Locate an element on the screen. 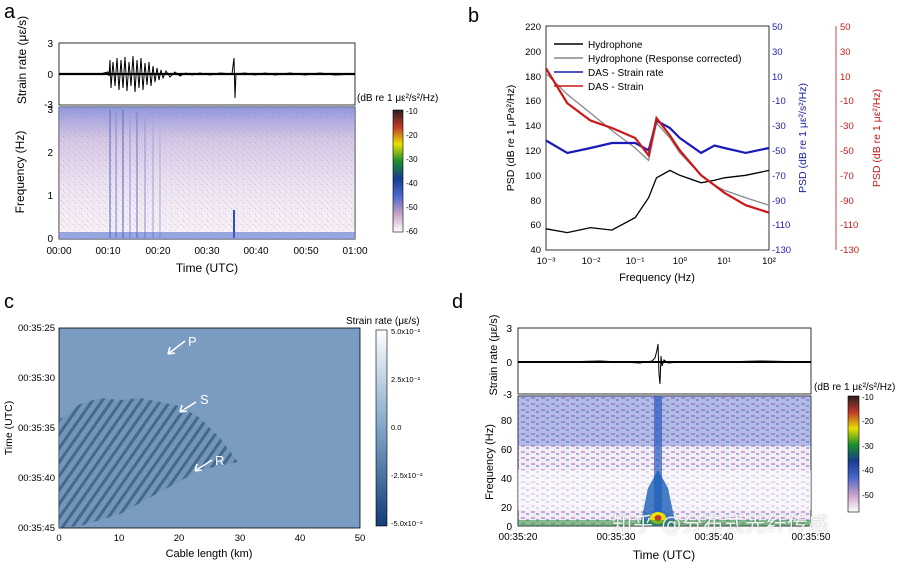  spec-a-ylabel: Frequency (Hz) is located at coordinates (20, 172).